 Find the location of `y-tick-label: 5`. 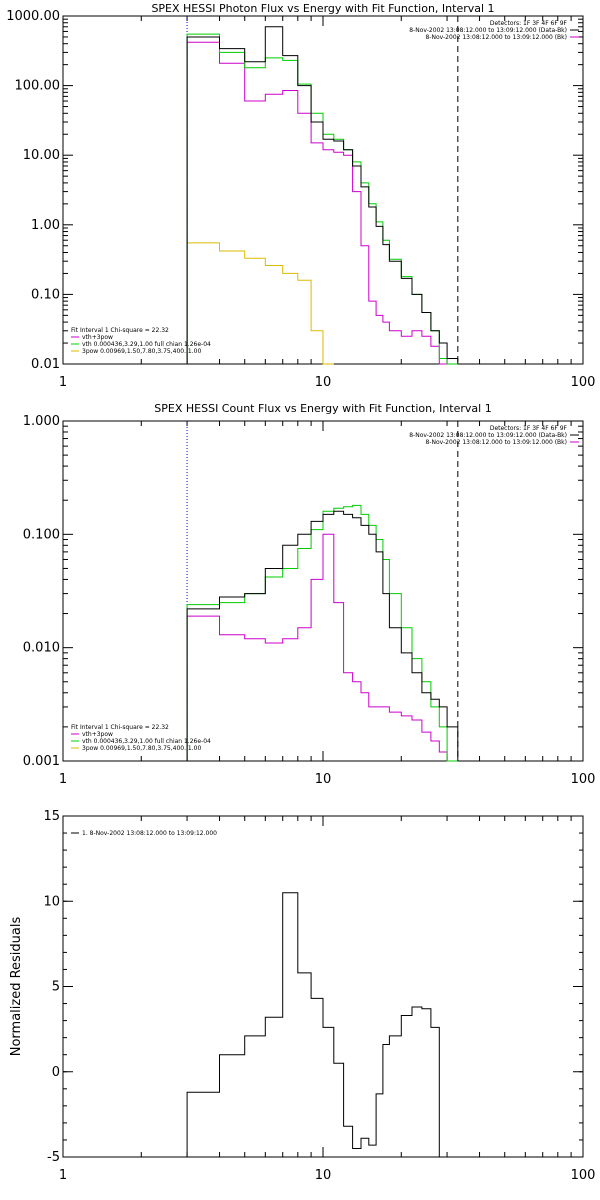

y-tick-label: 5 is located at coordinates (56, 987).